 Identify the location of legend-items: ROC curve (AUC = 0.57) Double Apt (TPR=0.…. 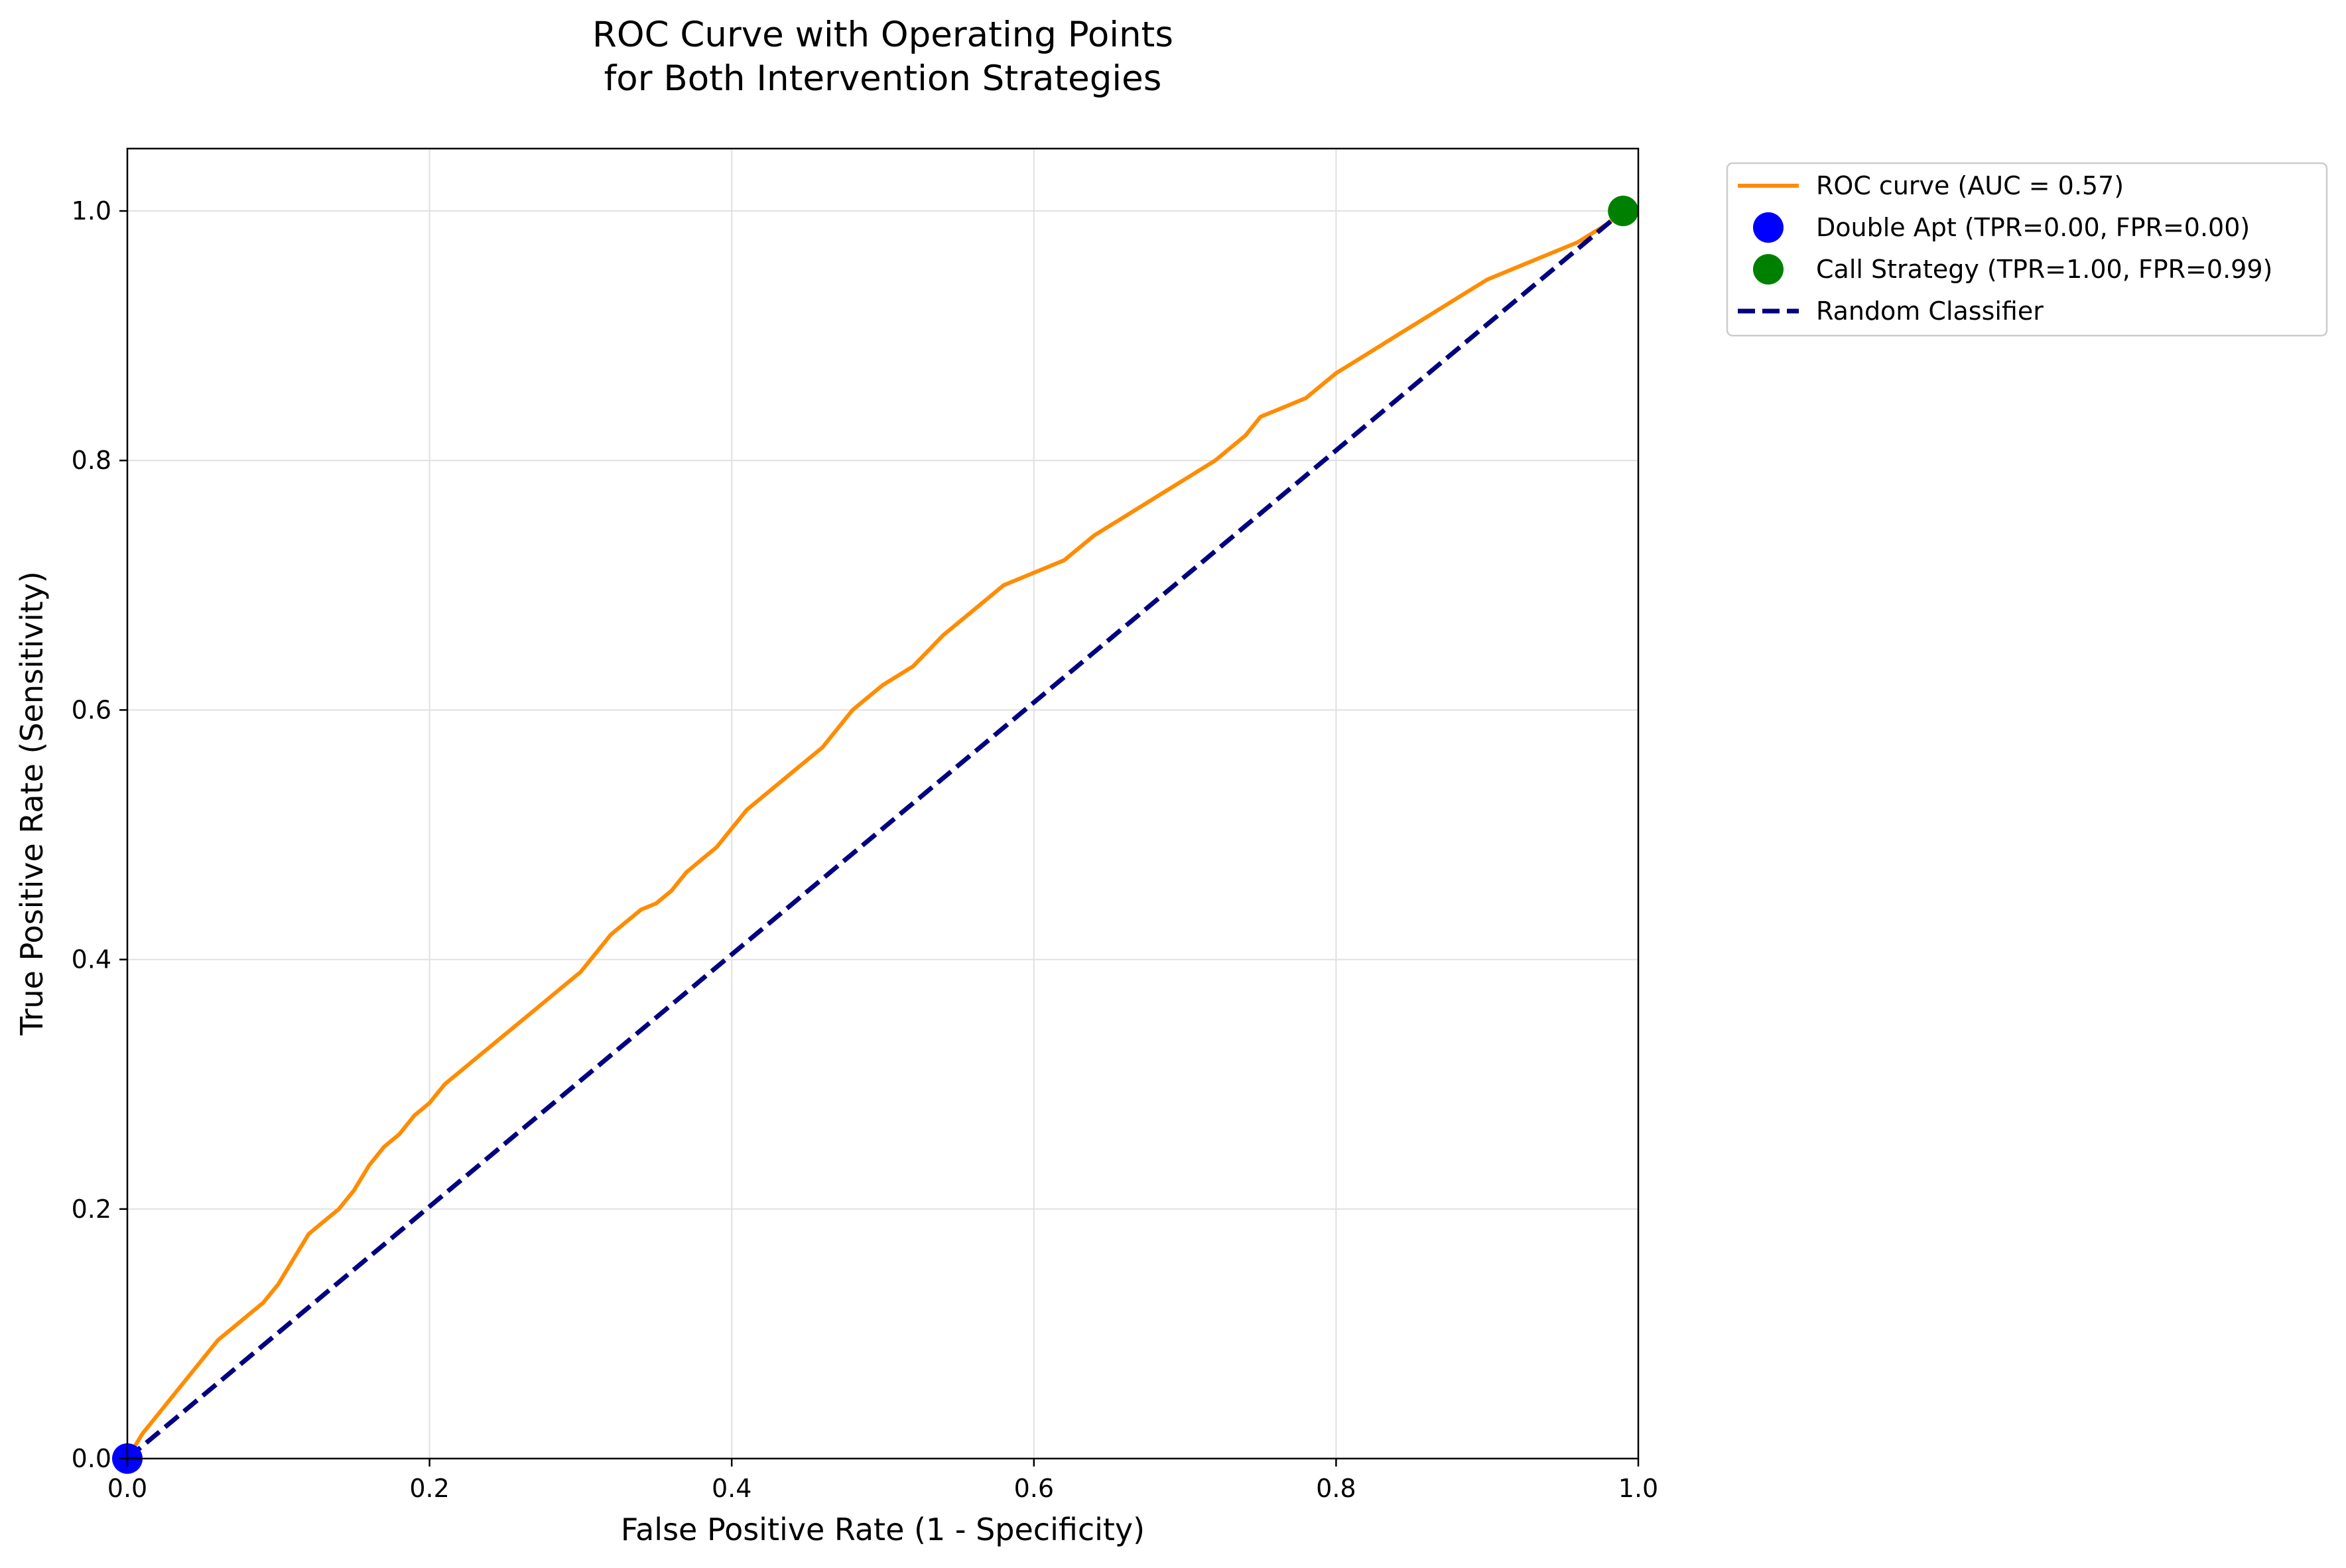
(2005, 249).